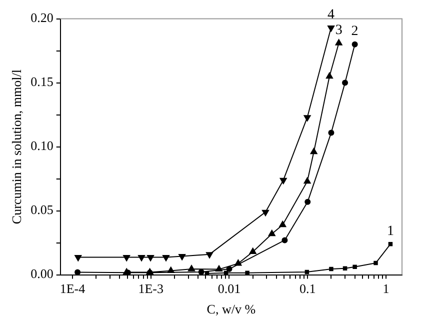  I want to click on x-tick-label: 1, so click(386, 288).